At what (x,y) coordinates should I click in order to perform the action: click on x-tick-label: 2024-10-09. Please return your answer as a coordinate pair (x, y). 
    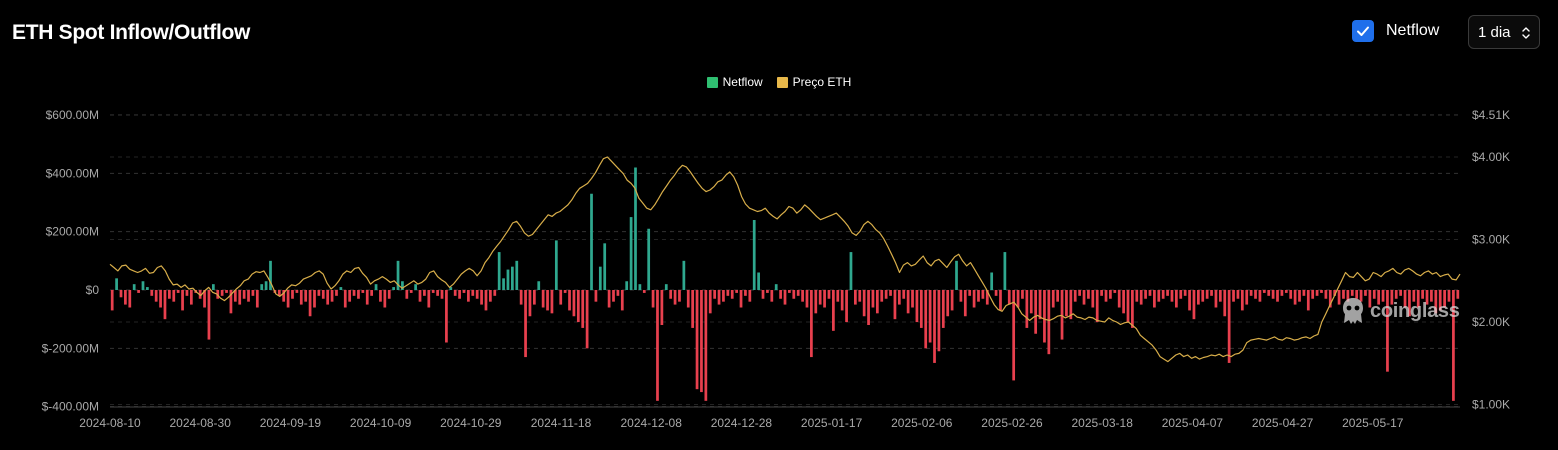
    Looking at the image, I should click on (381, 423).